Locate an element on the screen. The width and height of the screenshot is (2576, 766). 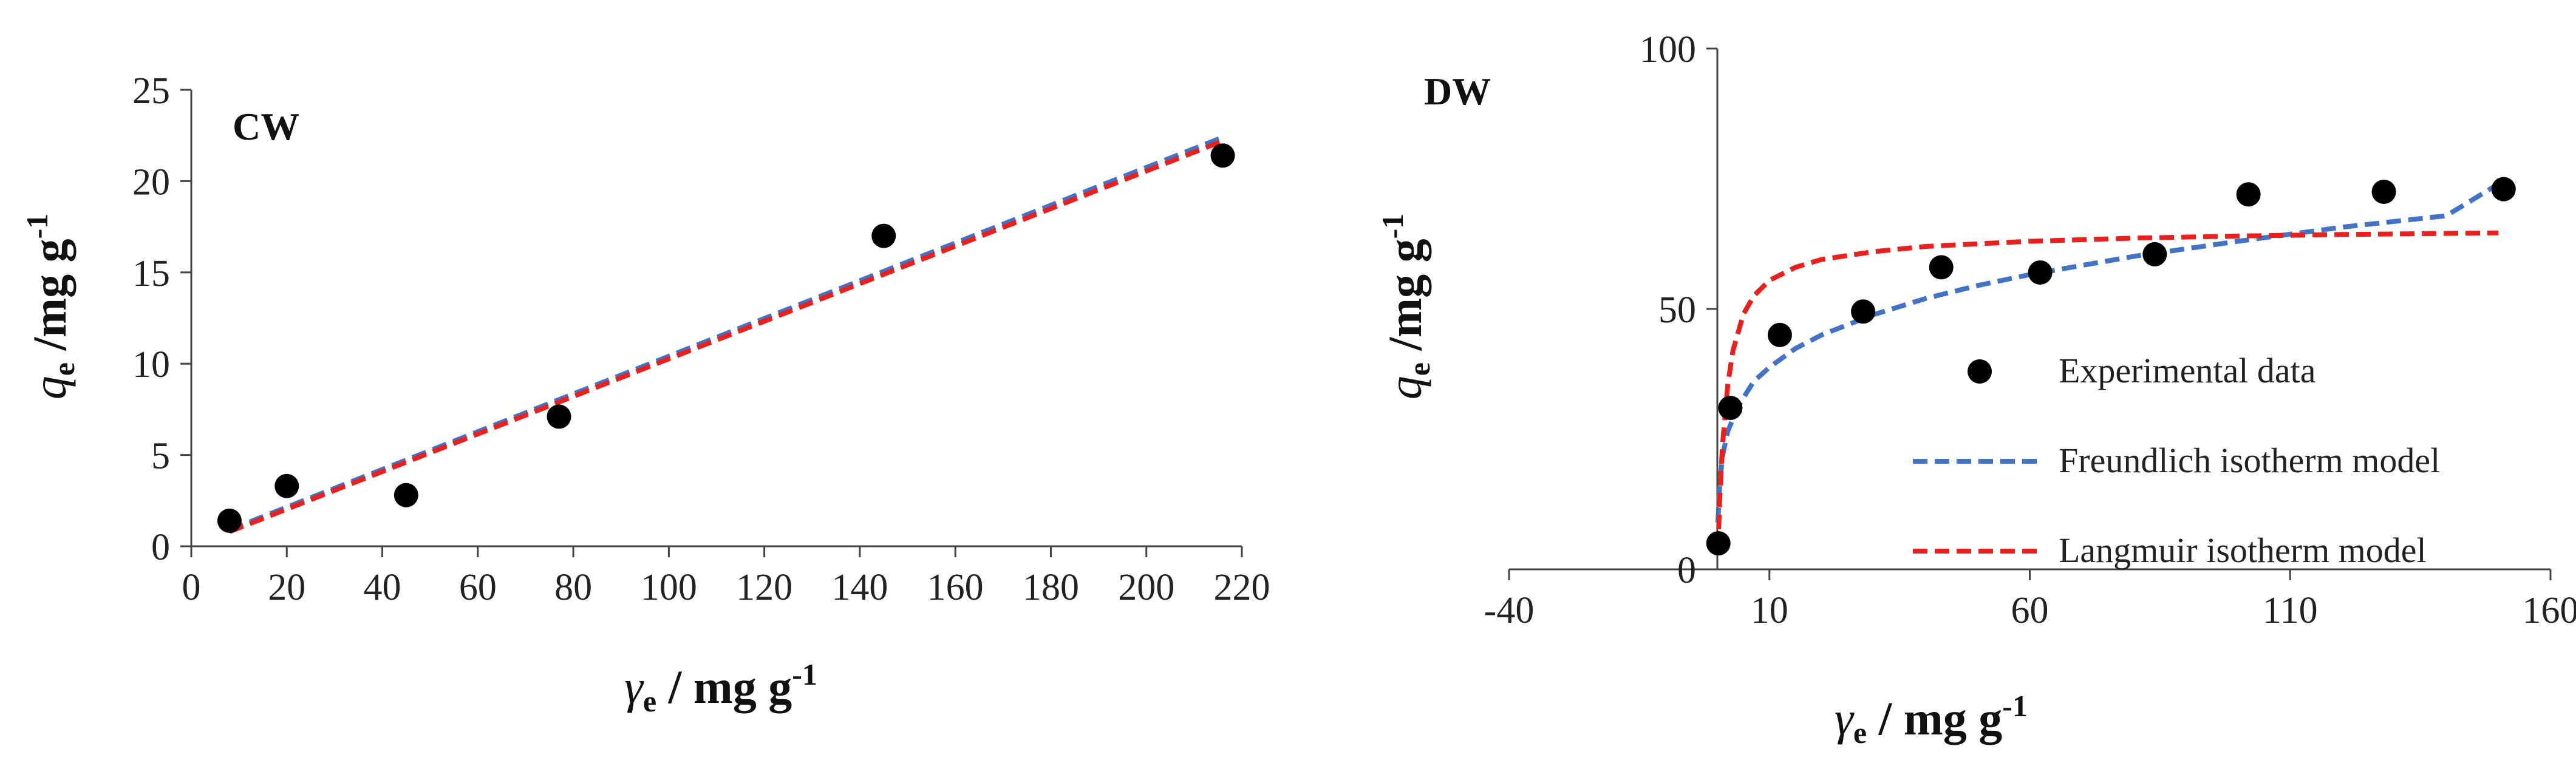
cw-y-axis-title: qe /mg g-1 is located at coordinates (51, 307).